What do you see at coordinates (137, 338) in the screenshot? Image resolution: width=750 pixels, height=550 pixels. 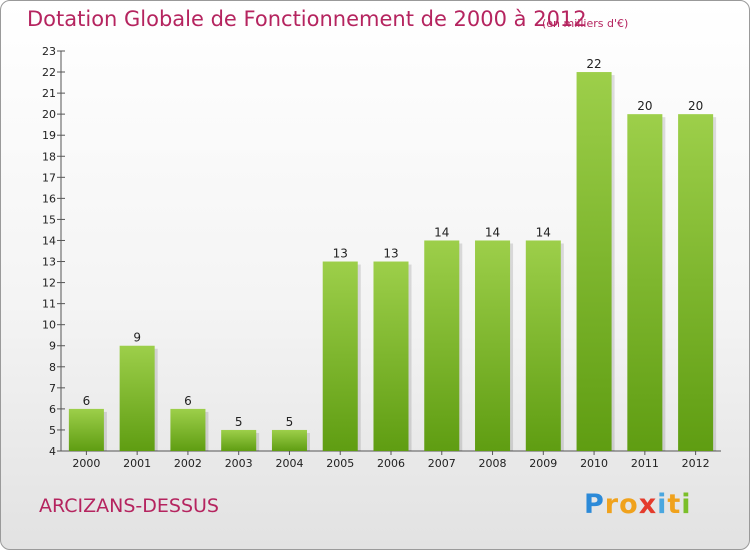 I see `bar-value-label: 9` at bounding box center [137, 338].